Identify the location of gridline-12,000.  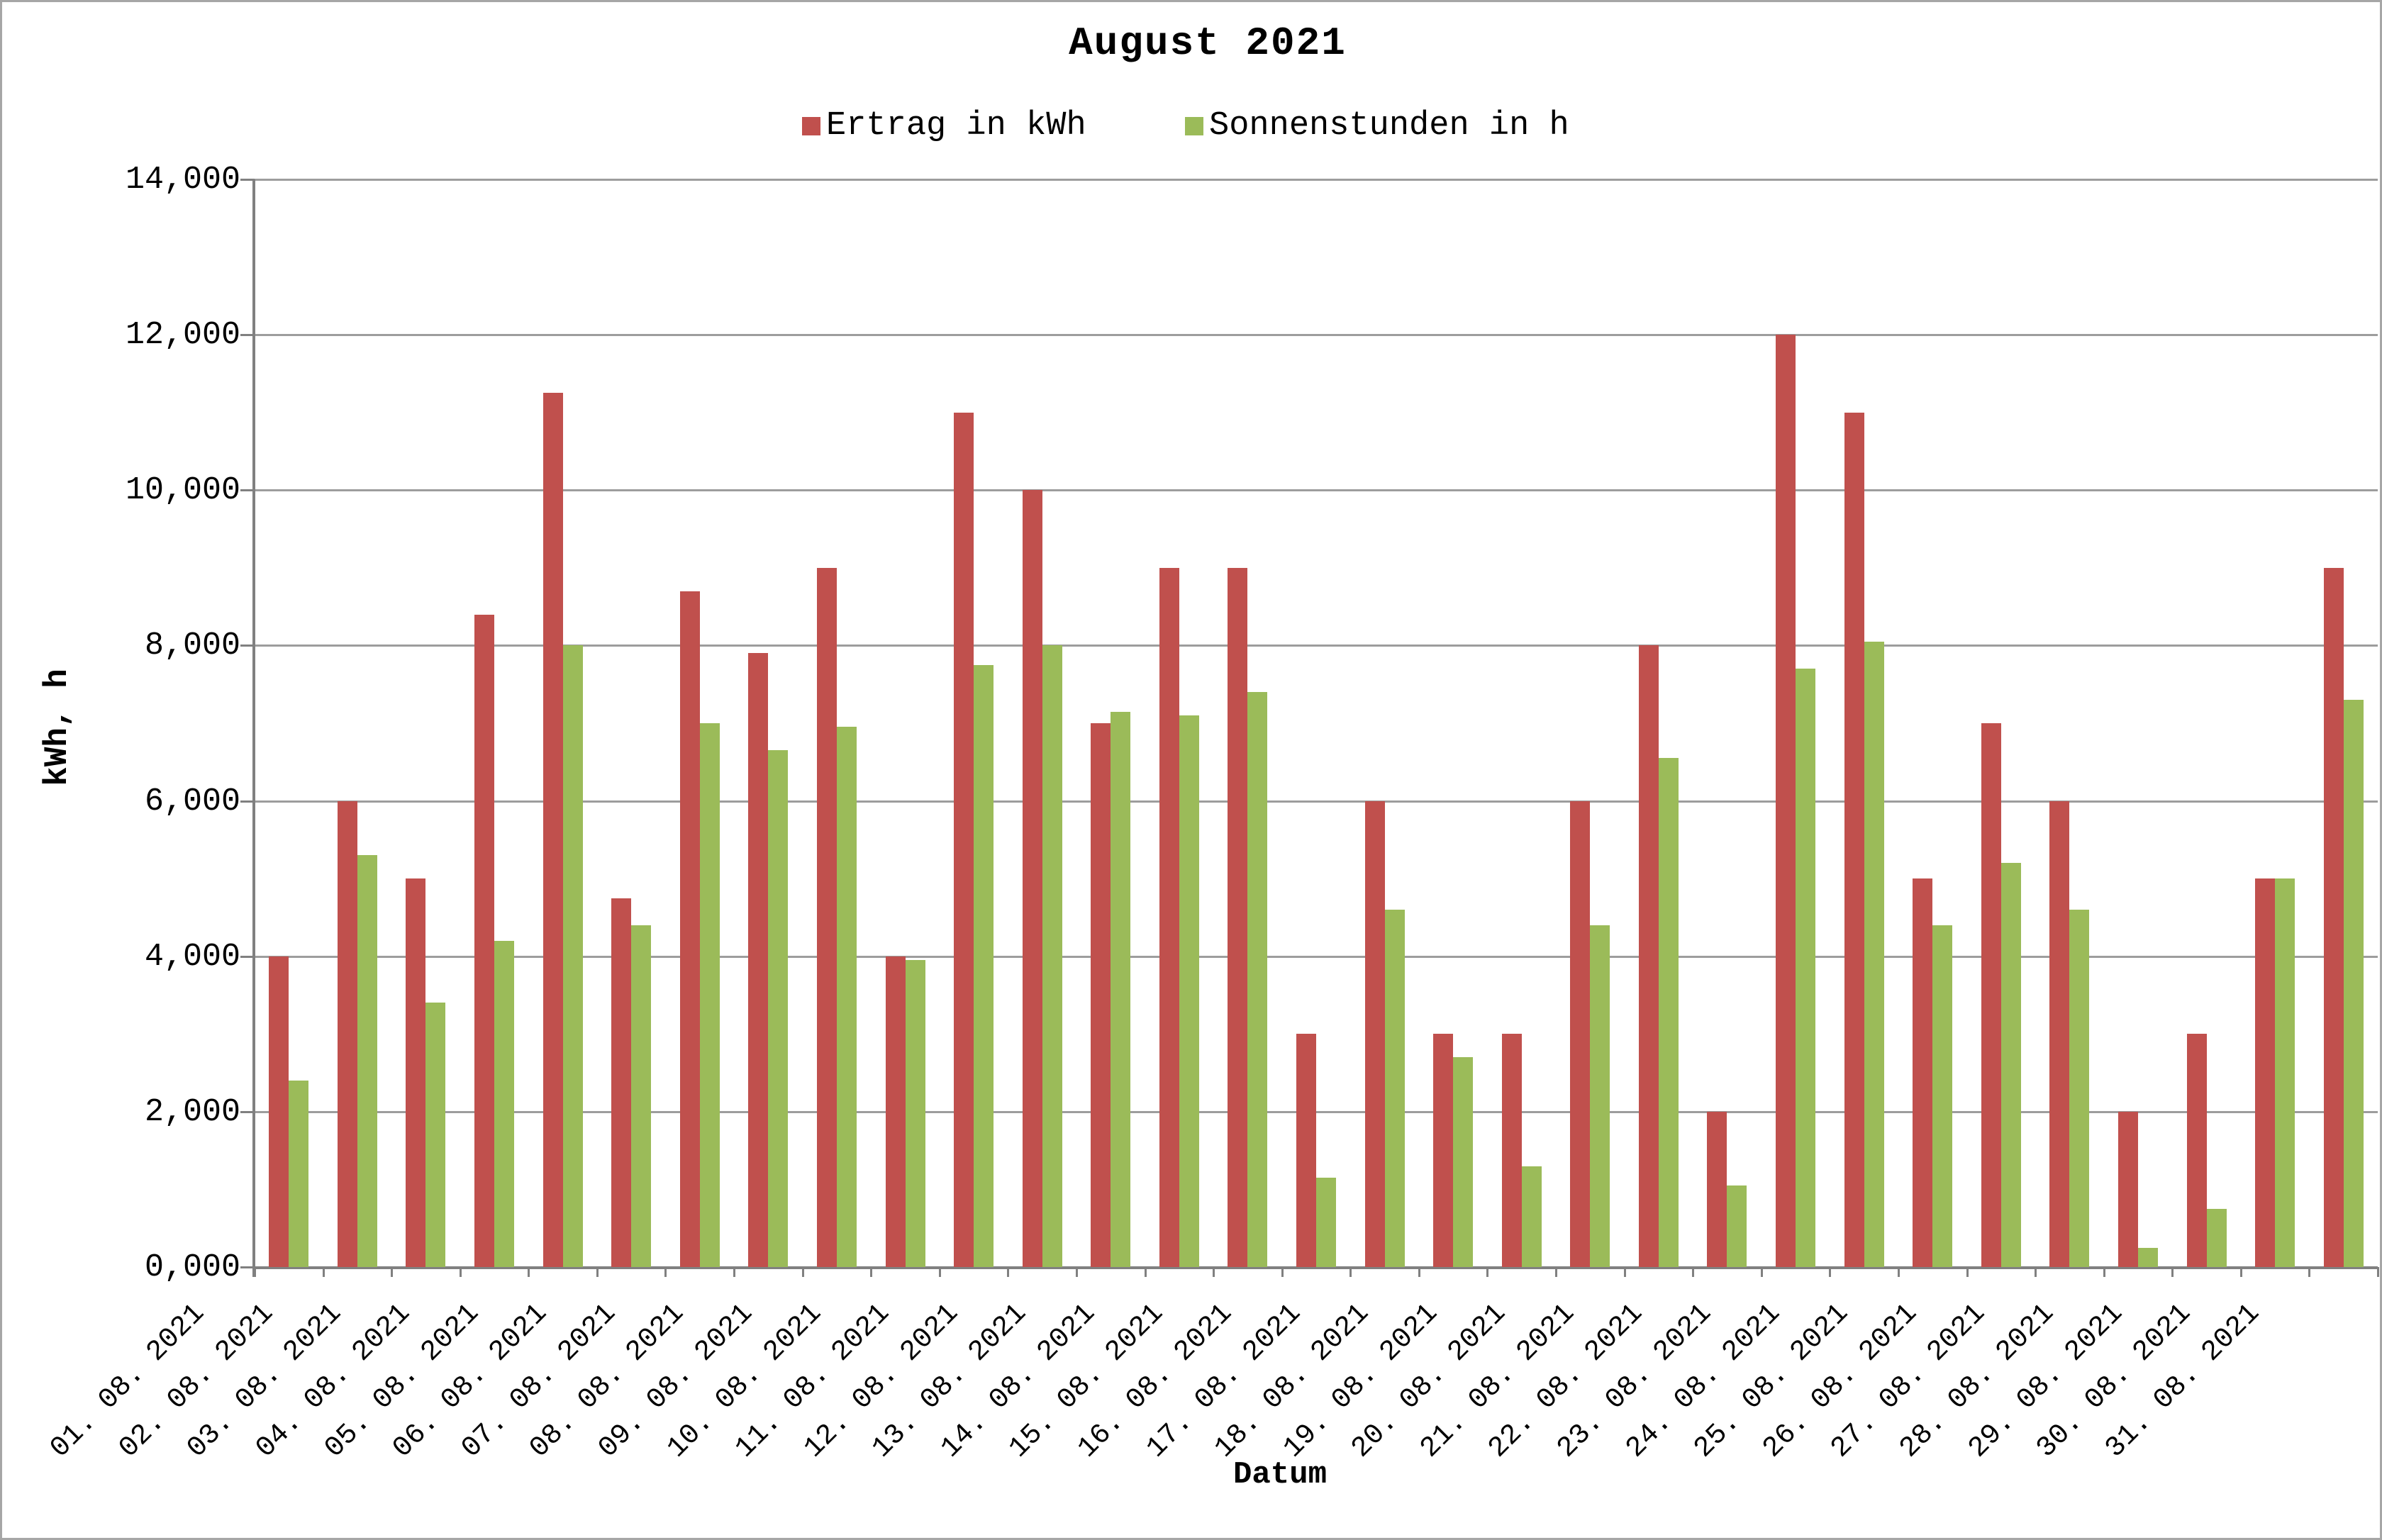
(1316, 335).